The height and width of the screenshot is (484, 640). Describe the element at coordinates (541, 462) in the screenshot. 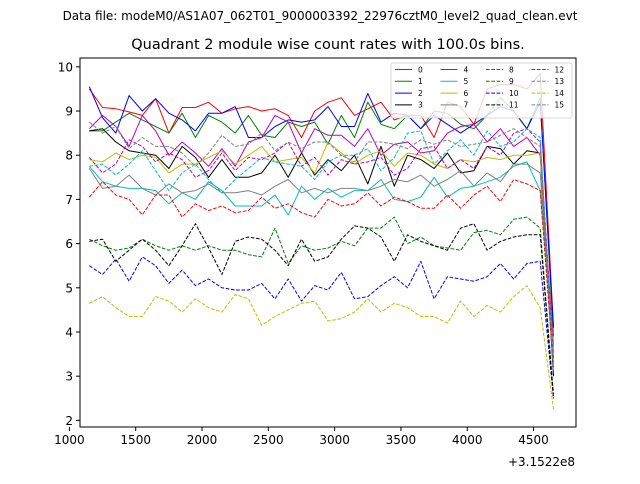

I see `x-offset-label: +3.1522e8` at that location.